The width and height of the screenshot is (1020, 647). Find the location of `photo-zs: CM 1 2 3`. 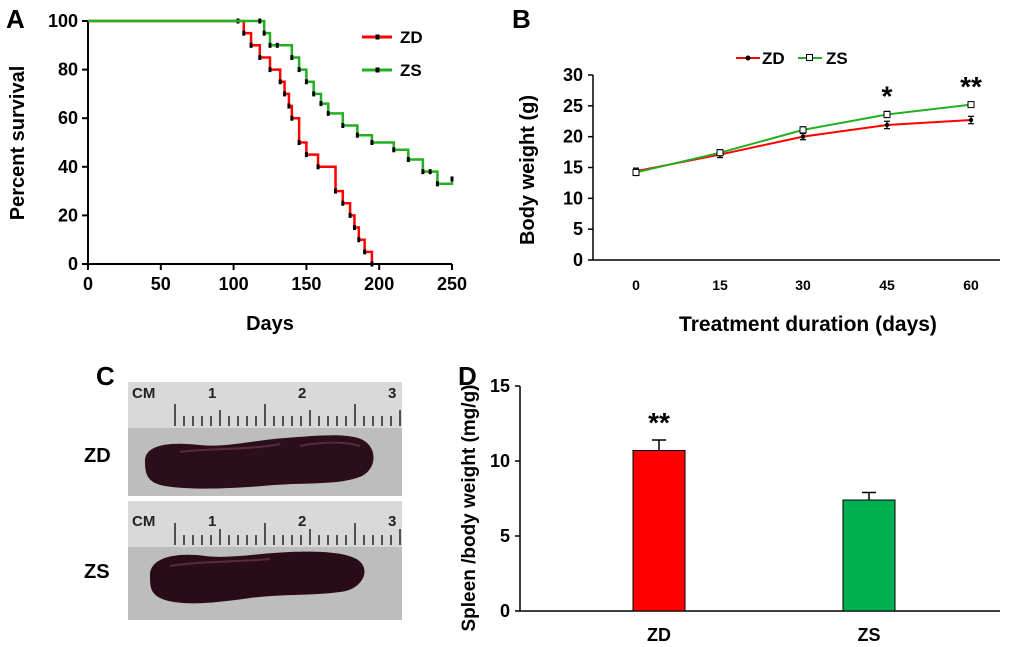

photo-zs: CM 1 2 3 is located at coordinates (265, 560).